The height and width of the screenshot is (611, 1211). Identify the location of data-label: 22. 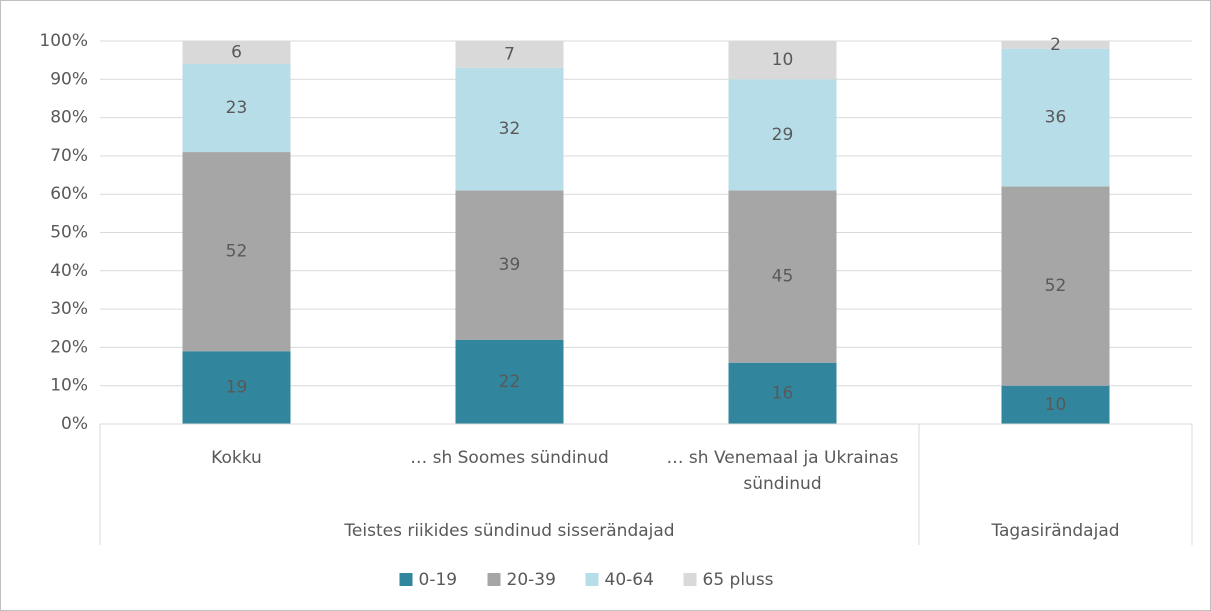
(510, 382).